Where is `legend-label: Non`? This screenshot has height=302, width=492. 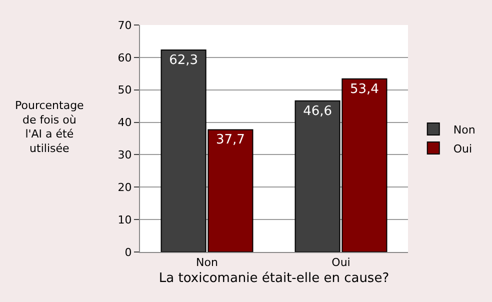
legend-label: Non is located at coordinates (464, 129).